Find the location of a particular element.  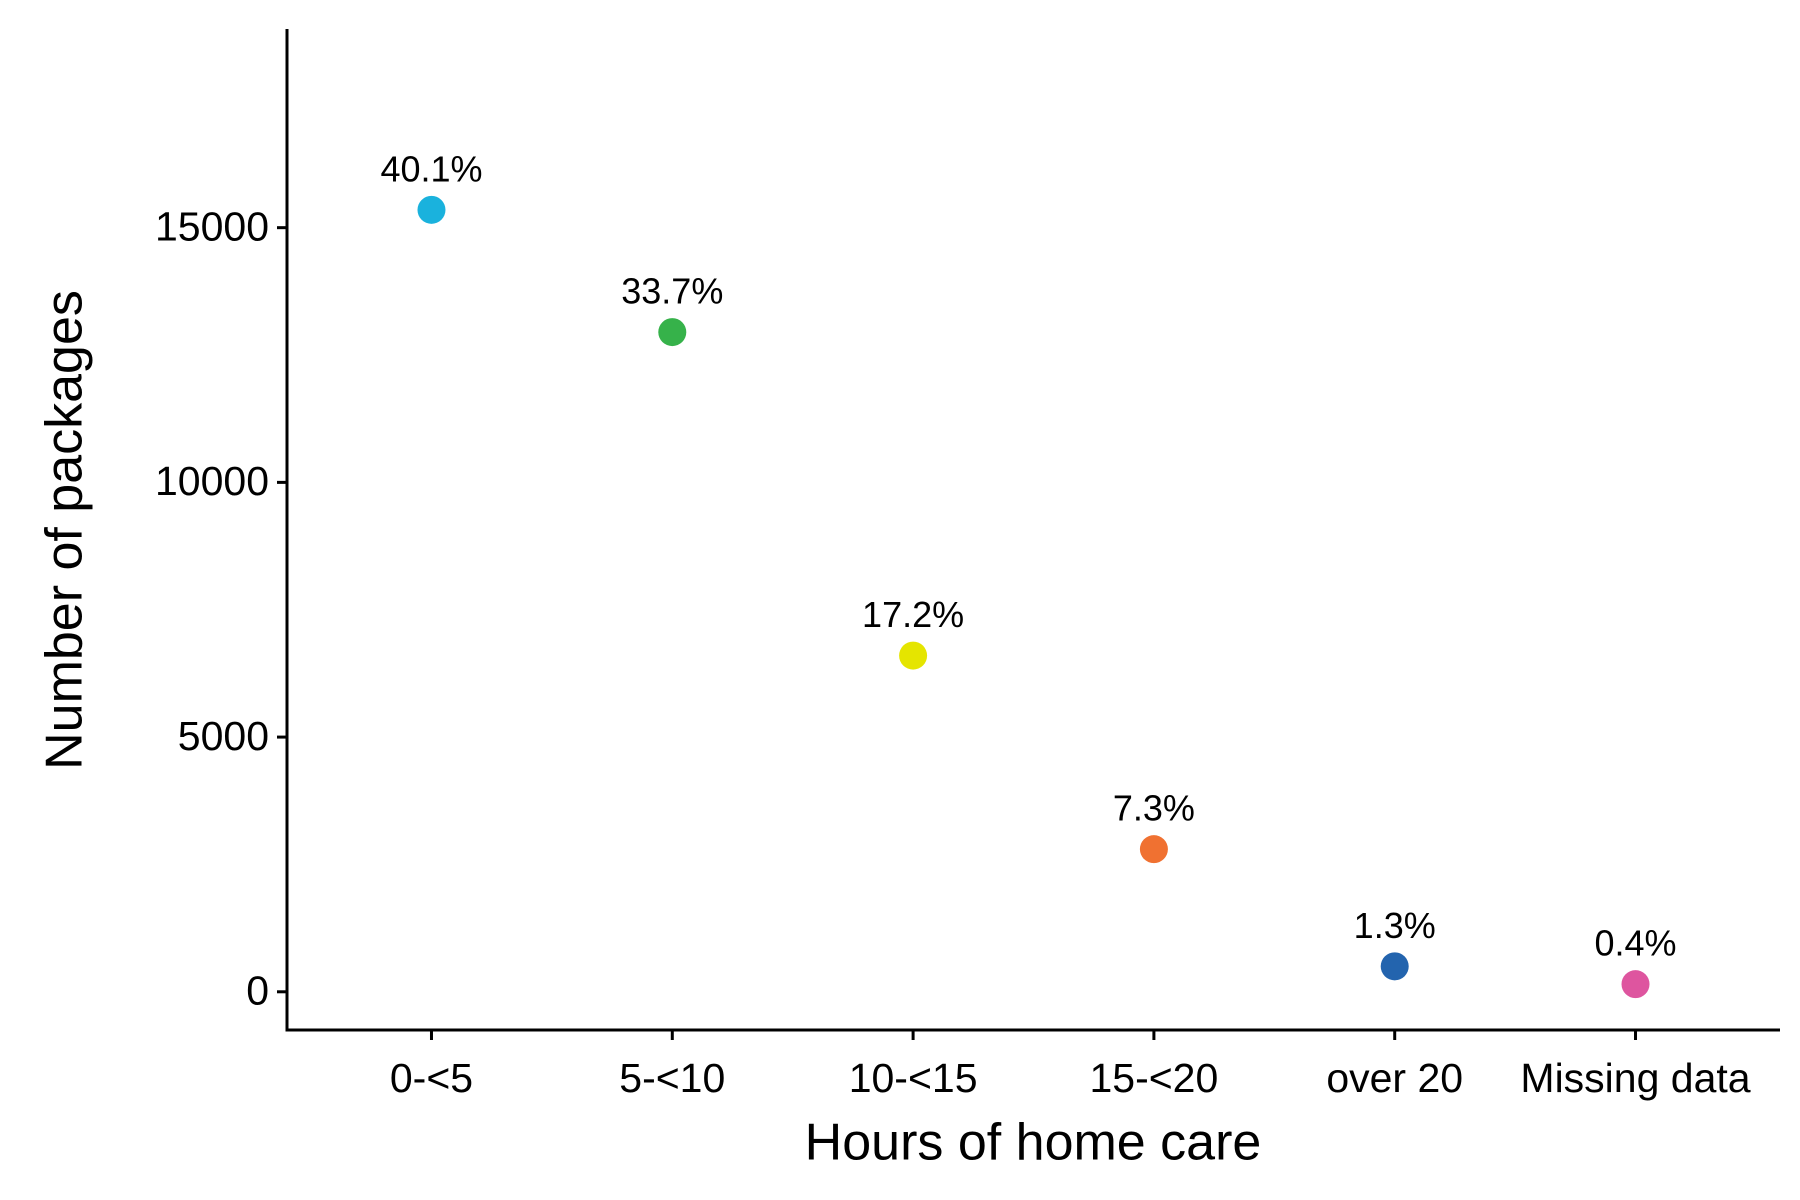

x-tick-label: over 20 is located at coordinates (1394, 1078).